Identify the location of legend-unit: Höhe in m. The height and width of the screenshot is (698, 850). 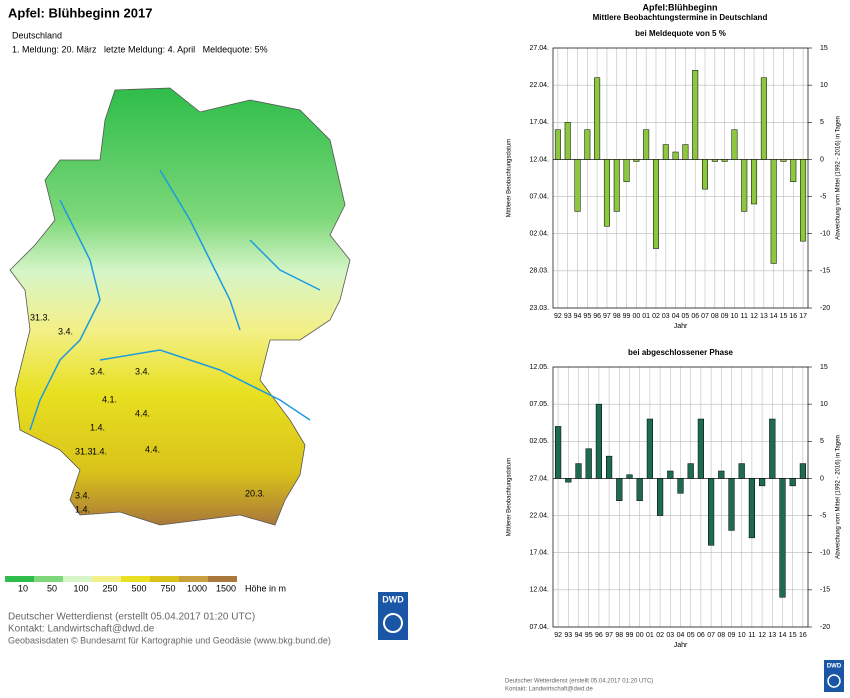
(265, 588).